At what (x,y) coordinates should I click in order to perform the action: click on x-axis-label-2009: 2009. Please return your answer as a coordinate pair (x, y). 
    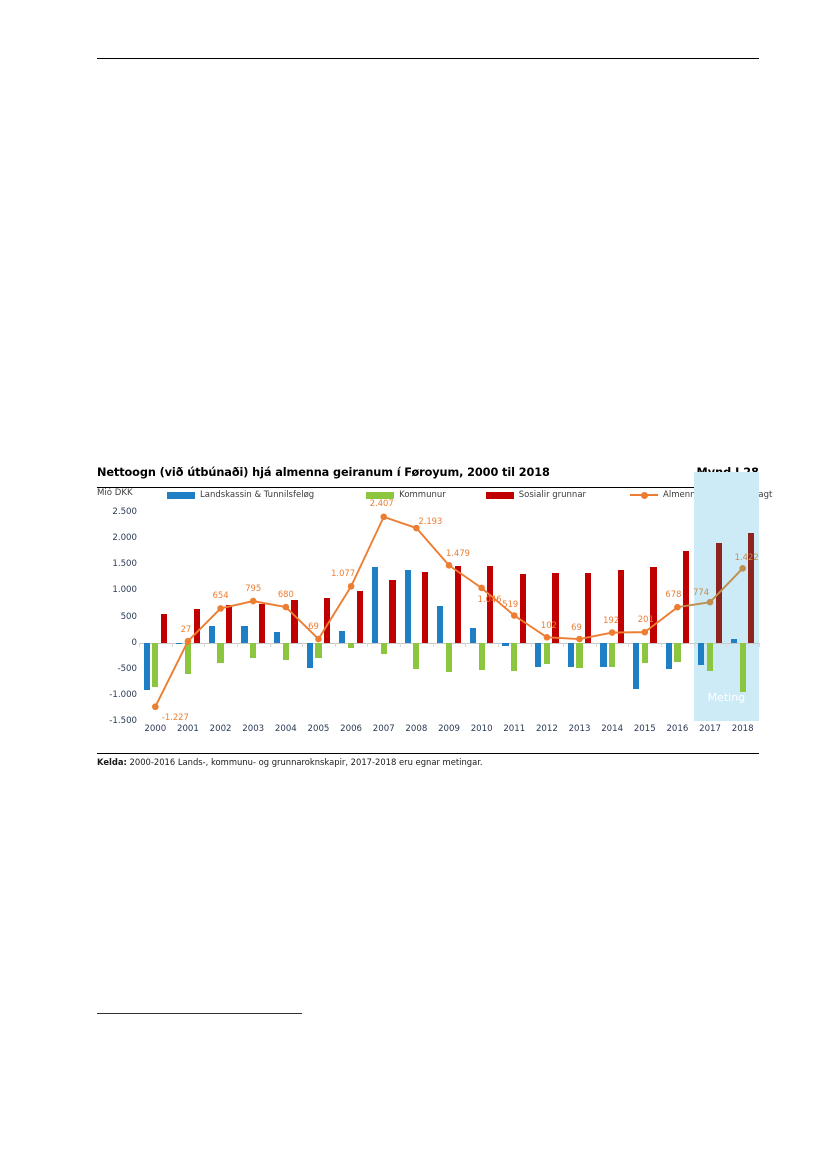
    Looking at the image, I should click on (449, 729).